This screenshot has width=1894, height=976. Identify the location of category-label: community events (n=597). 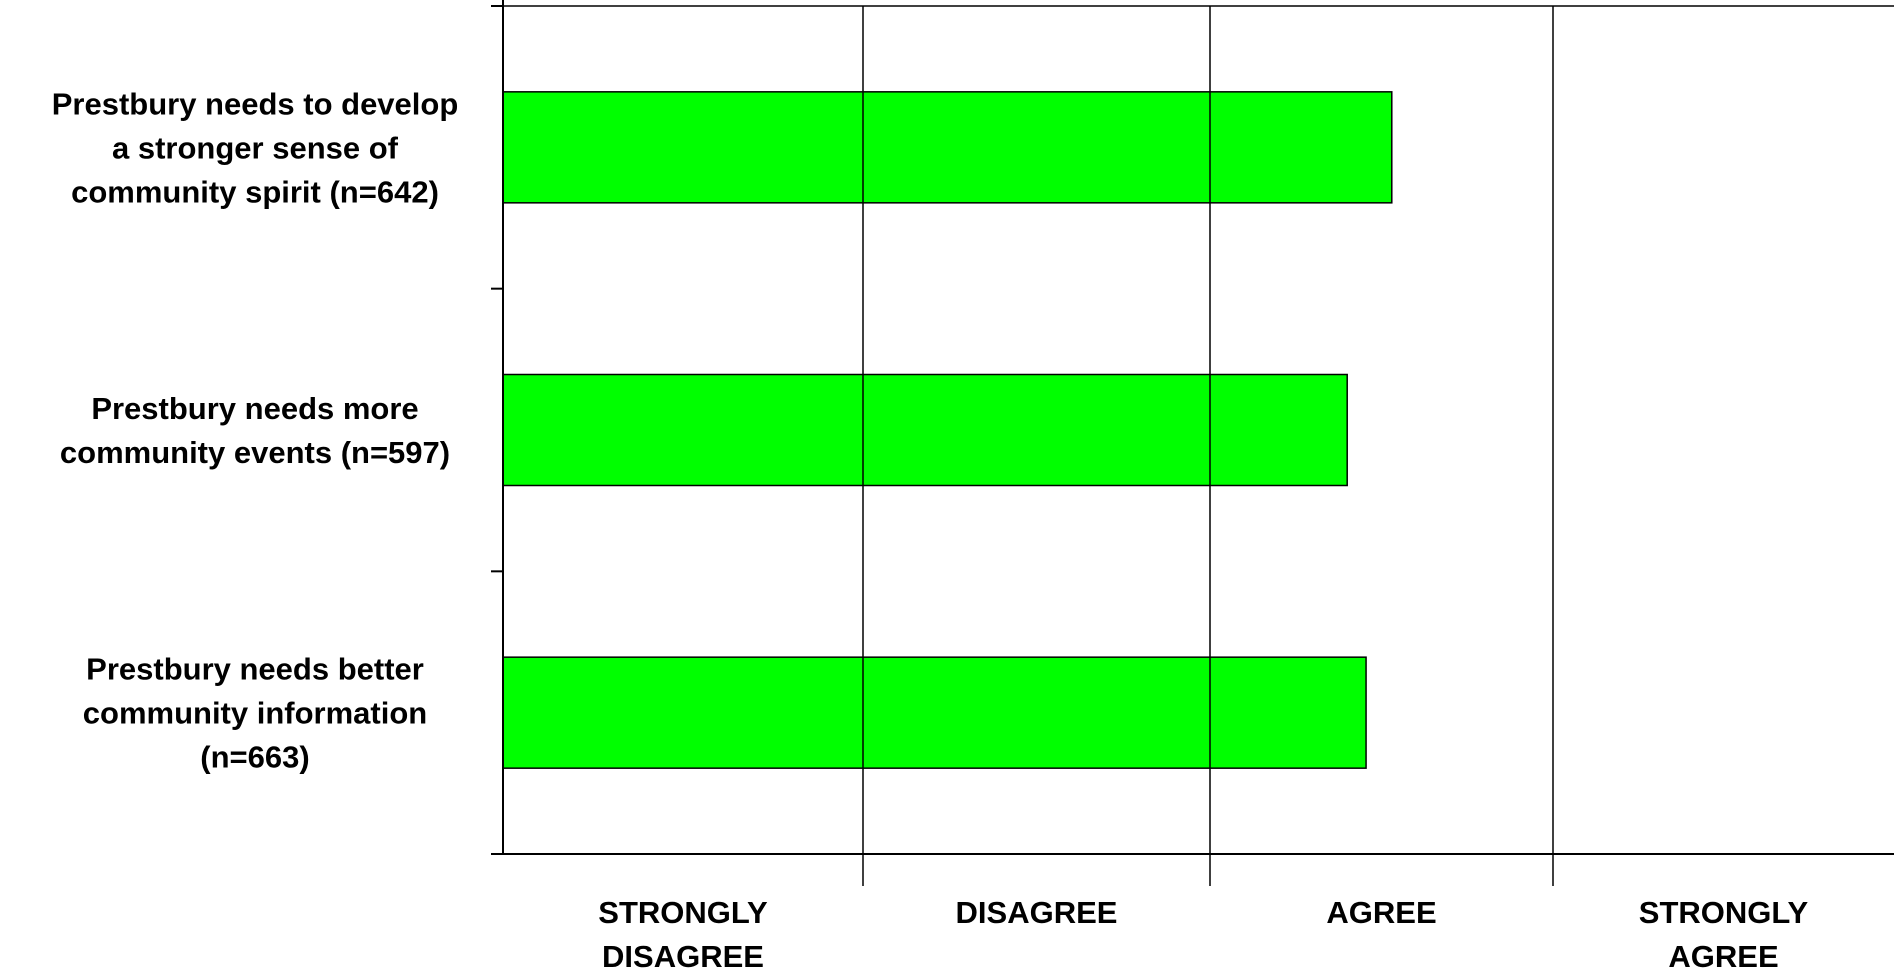
(255, 452).